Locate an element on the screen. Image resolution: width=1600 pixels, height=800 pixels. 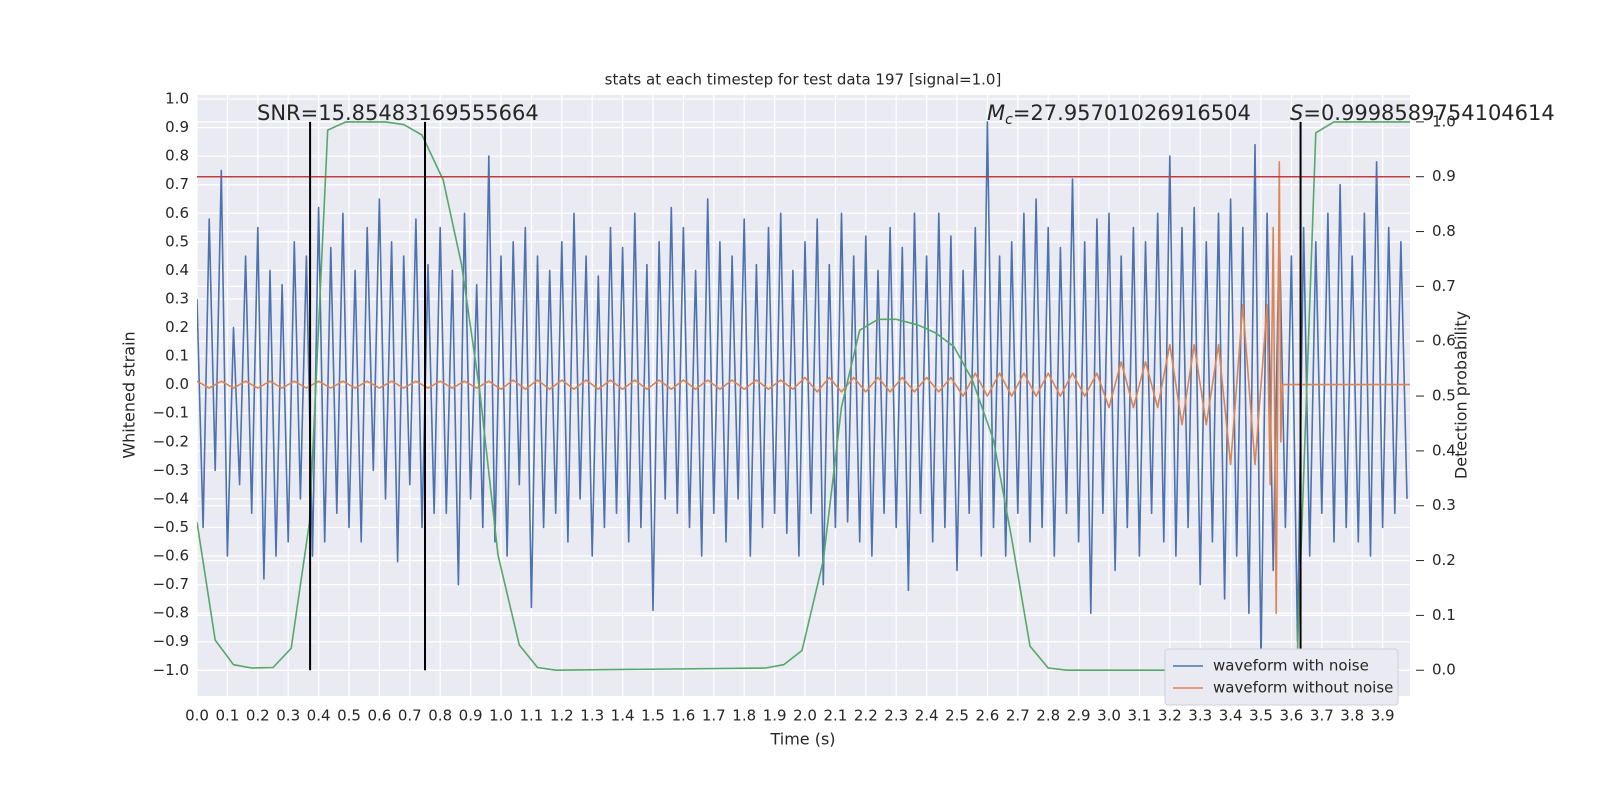
x-tick-label: 0.4 is located at coordinates (319, 716).